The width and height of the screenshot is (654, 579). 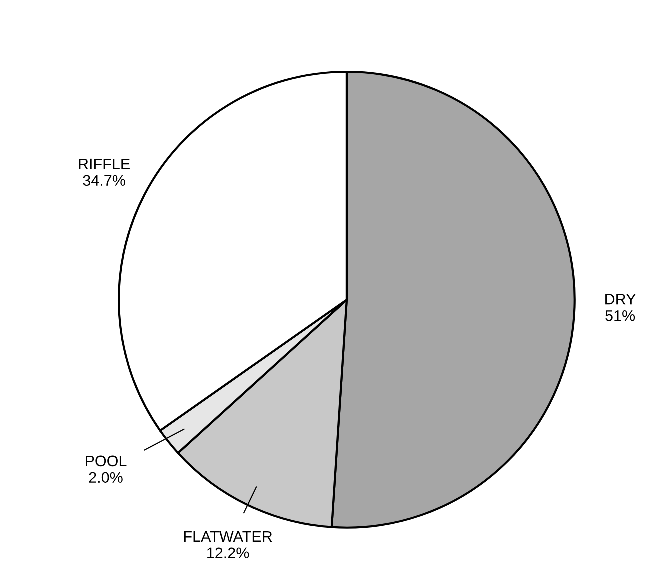 What do you see at coordinates (106, 478) in the screenshot?
I see `data-label: 2.0%` at bounding box center [106, 478].